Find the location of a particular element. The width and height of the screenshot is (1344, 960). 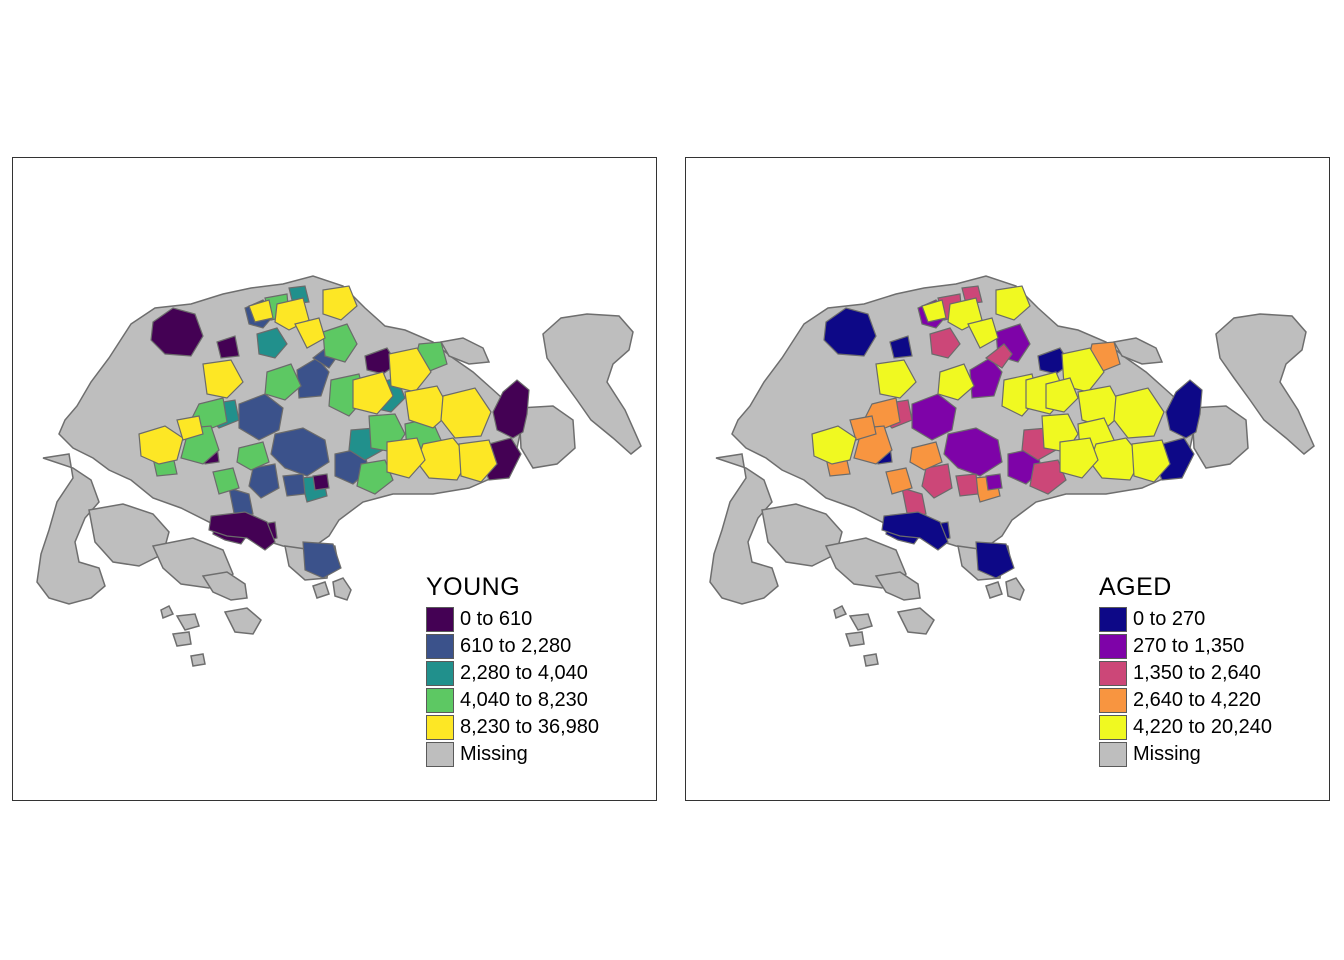

legend-label: 2,640 to 4,220 is located at coordinates (1197, 700).